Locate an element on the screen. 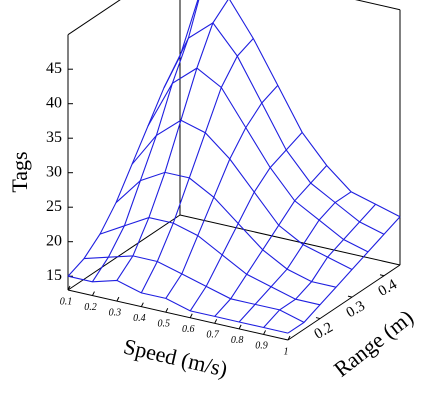 The image size is (429, 398). x-tick-label: 0.7 is located at coordinates (213, 335).